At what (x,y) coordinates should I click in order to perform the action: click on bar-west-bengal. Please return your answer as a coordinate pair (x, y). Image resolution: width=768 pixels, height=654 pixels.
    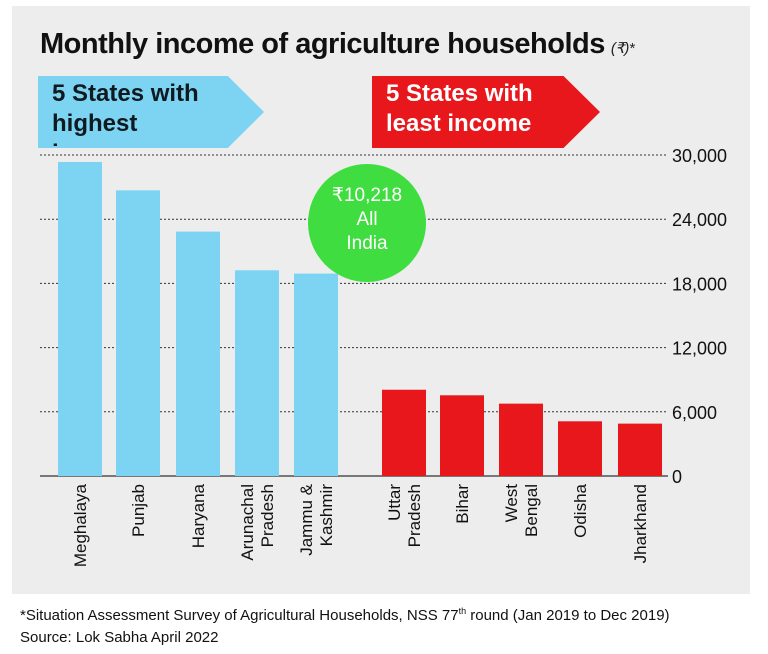
    Looking at the image, I should click on (521, 439).